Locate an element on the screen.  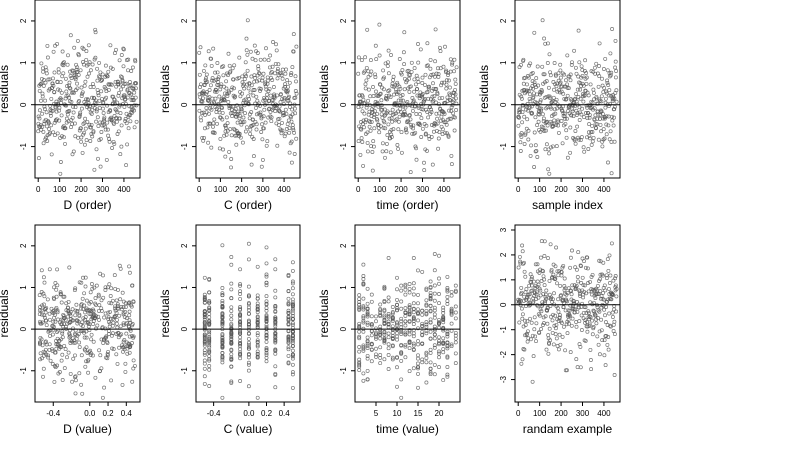
x-tick-label: 0.2 is located at coordinates (108, 413).